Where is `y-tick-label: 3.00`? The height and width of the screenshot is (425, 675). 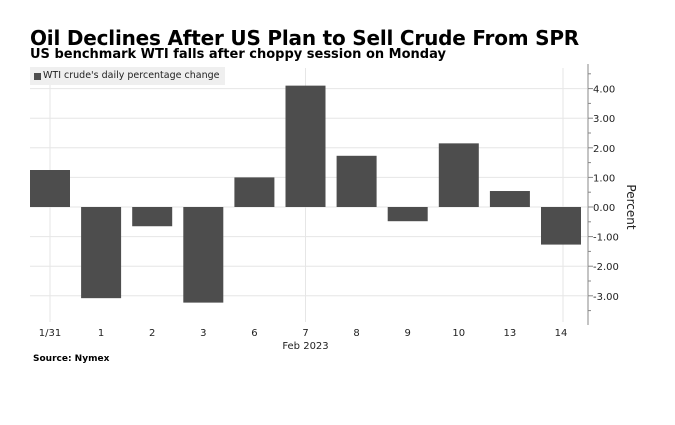 y-tick-label: 3.00 is located at coordinates (604, 119).